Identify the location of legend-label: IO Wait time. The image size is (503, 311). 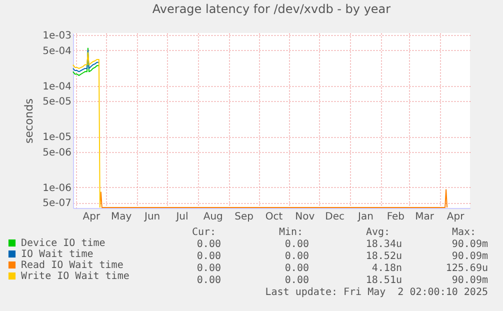
(57, 254).